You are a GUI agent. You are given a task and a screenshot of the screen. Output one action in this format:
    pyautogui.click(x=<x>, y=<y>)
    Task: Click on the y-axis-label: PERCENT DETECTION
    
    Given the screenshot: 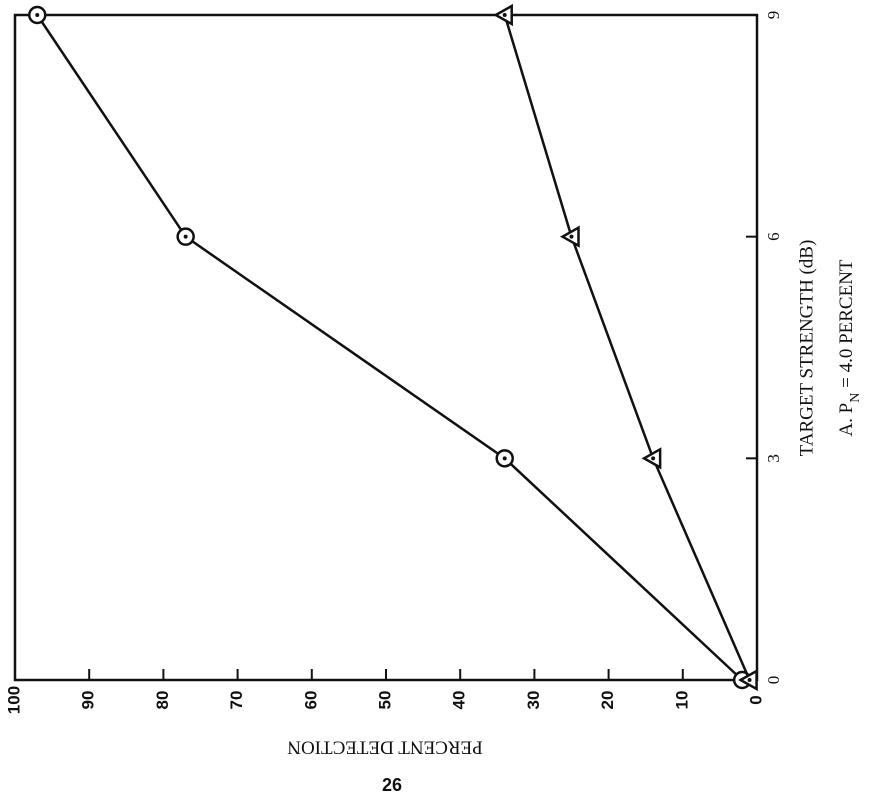 What is the action you would take?
    pyautogui.click(x=385, y=747)
    